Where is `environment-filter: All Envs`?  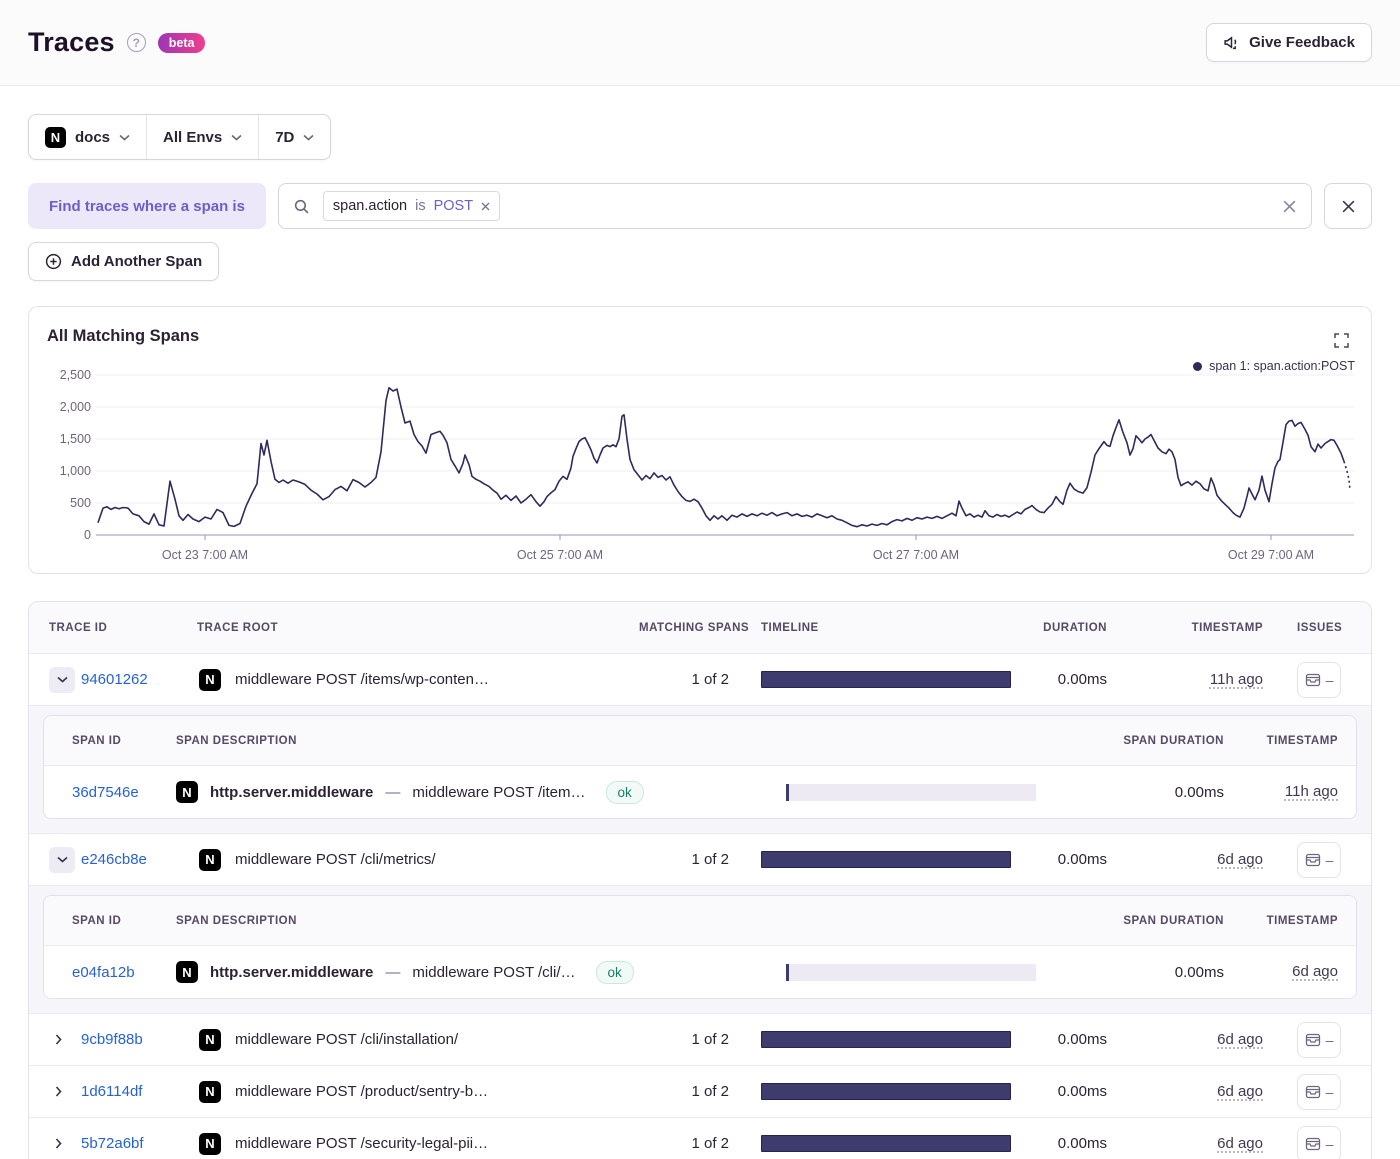 environment-filter: All Envs is located at coordinates (202, 137).